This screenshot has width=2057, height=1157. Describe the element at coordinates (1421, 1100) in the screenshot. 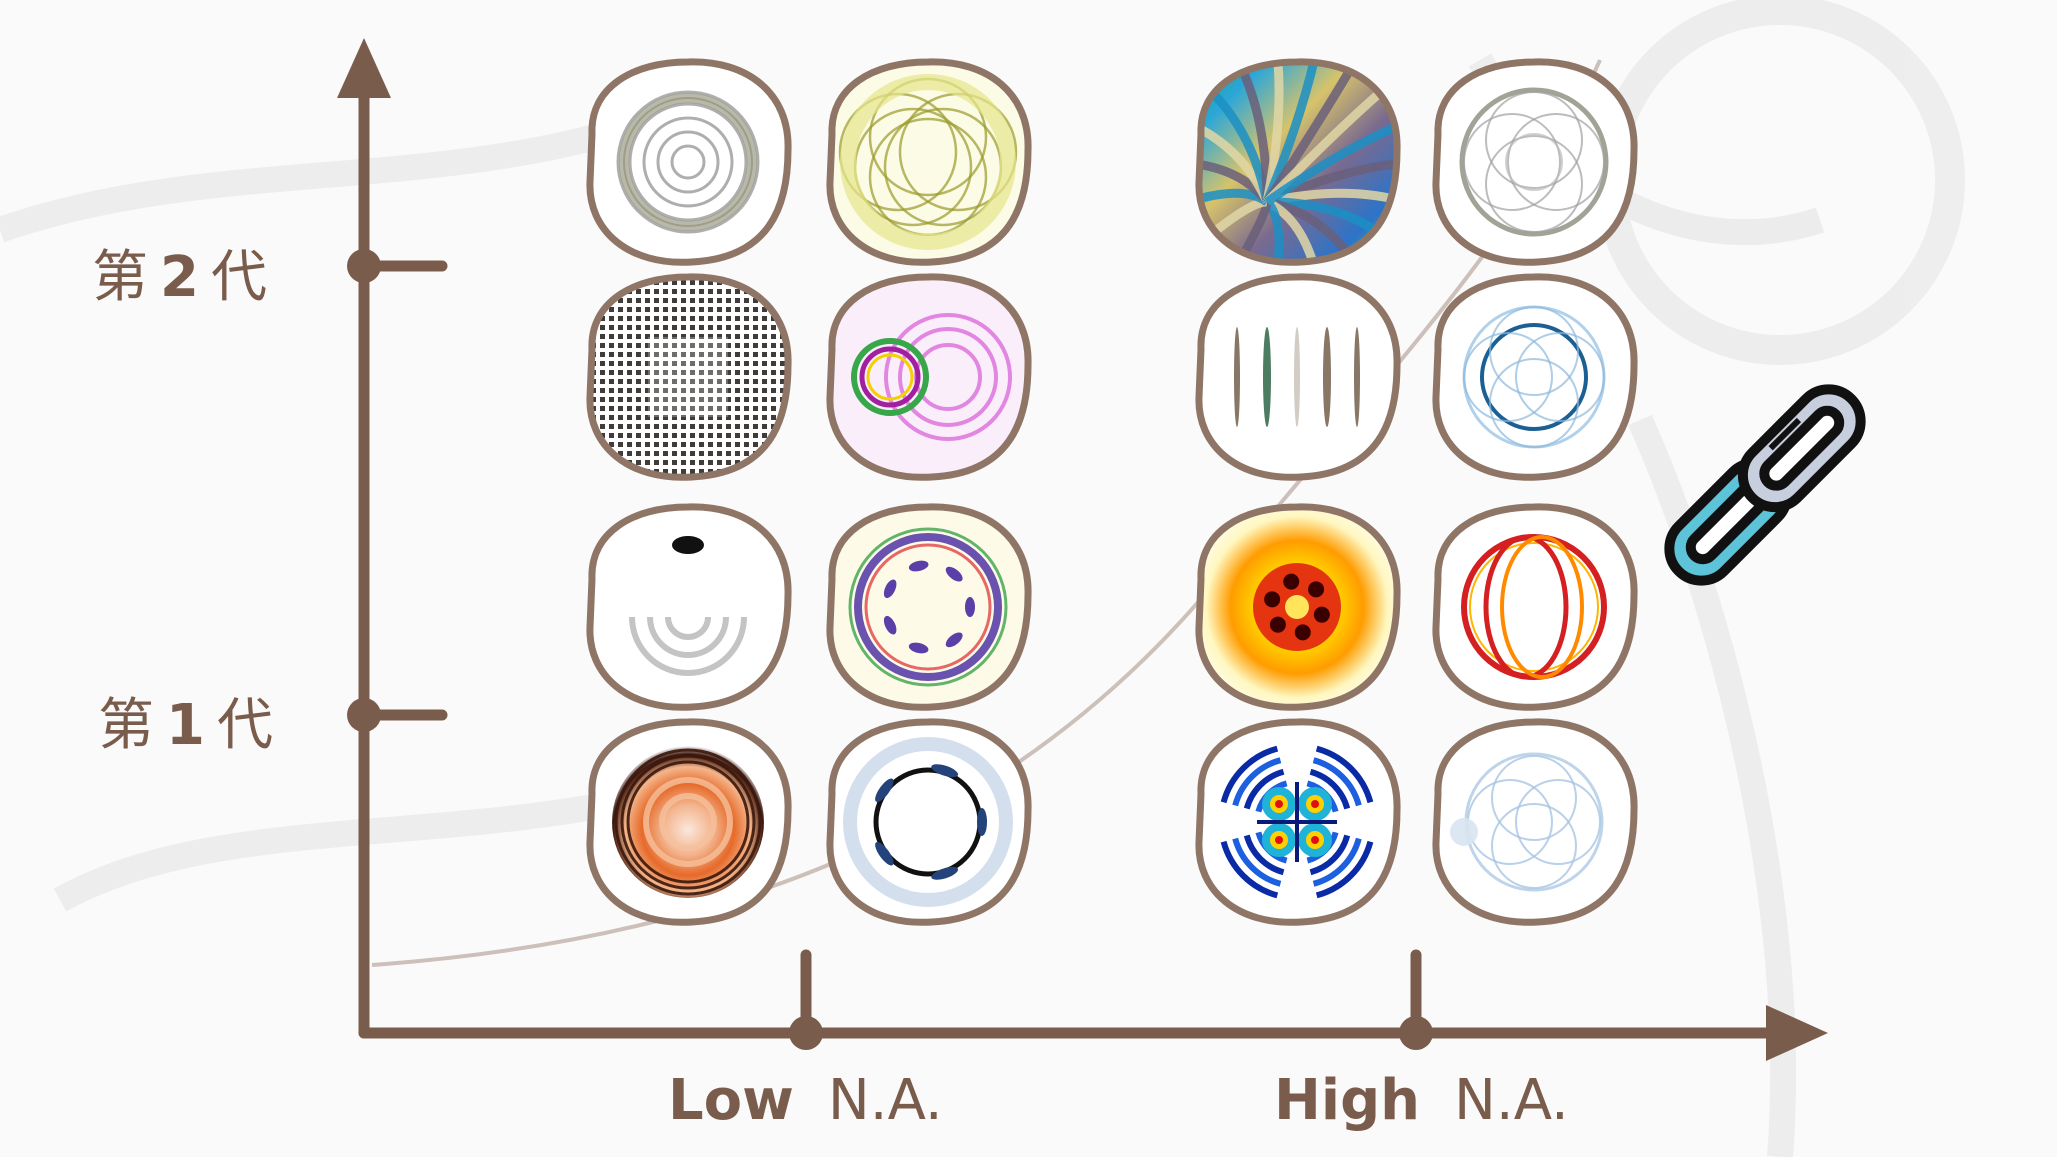

I see `x-tick-label-high: High N.A.` at that location.